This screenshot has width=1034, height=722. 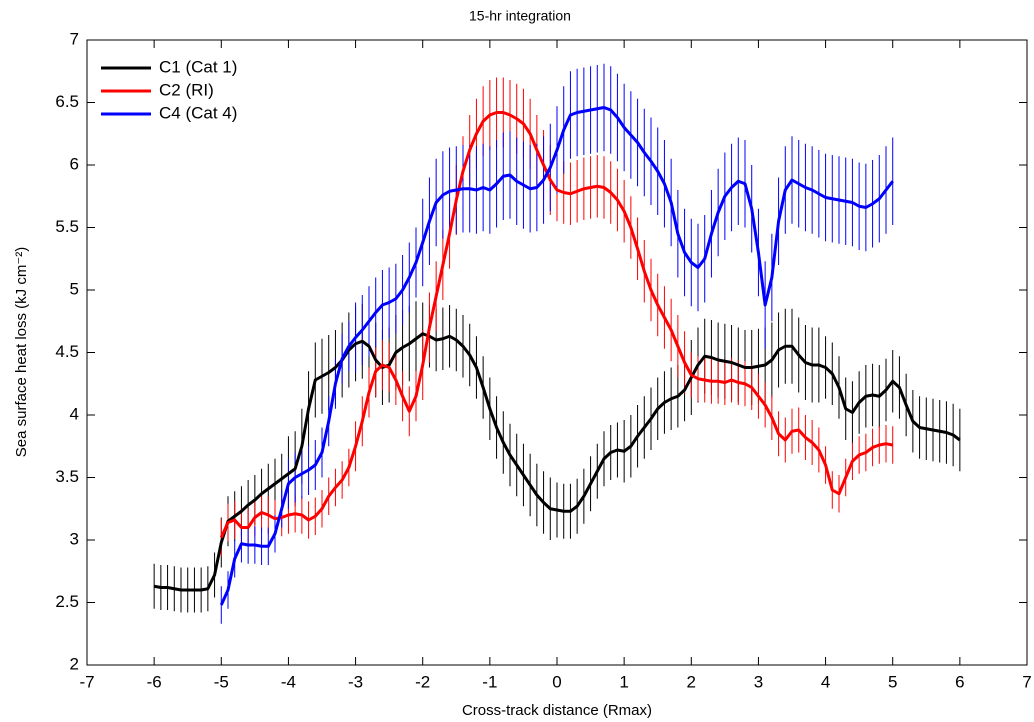 I want to click on y-tick-label: 7, so click(x=74, y=38).